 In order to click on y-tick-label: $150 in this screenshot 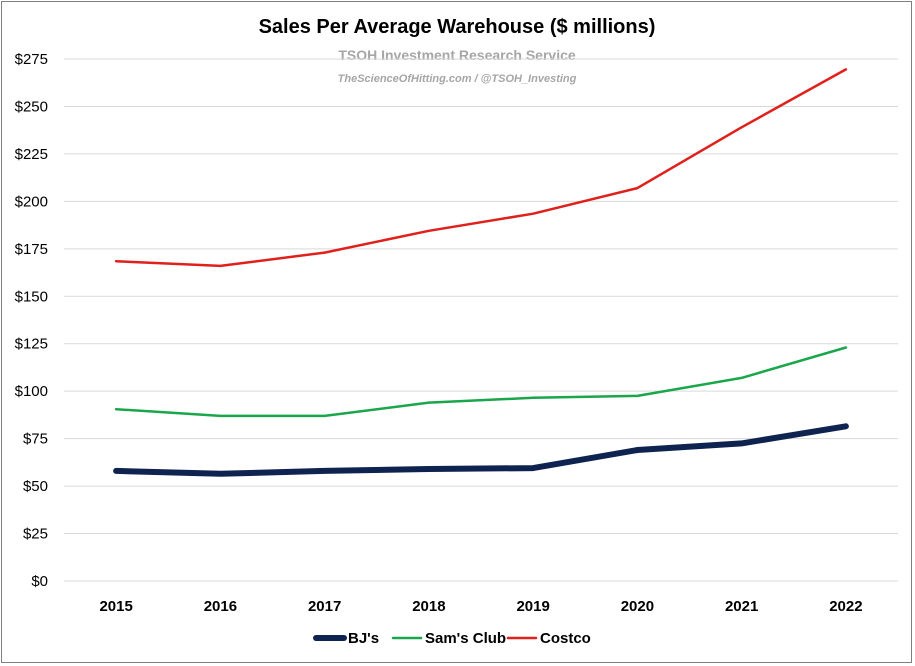, I will do `click(31, 296)`.